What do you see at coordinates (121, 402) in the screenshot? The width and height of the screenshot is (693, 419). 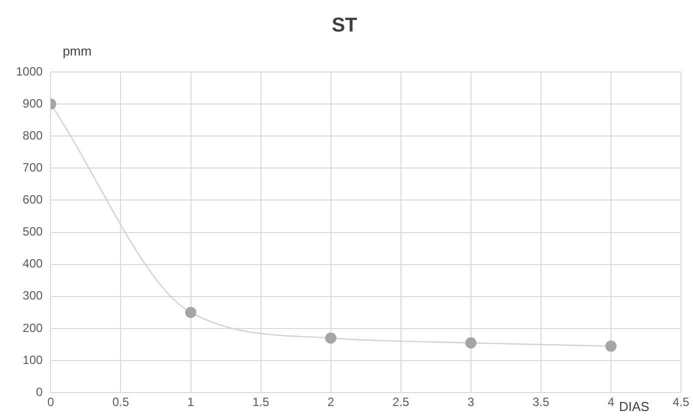 I see `x-tick-label: 0.5` at bounding box center [121, 402].